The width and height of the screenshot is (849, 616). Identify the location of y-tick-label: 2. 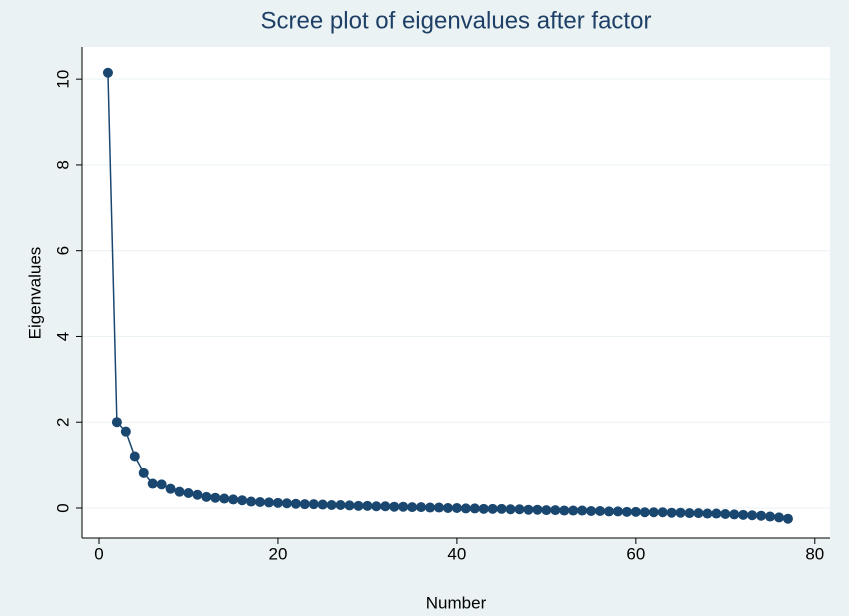
(62, 421).